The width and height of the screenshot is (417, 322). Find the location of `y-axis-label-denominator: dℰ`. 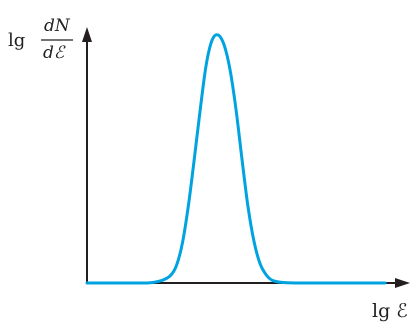

y-axis-label-denominator: dℰ is located at coordinates (54, 53).